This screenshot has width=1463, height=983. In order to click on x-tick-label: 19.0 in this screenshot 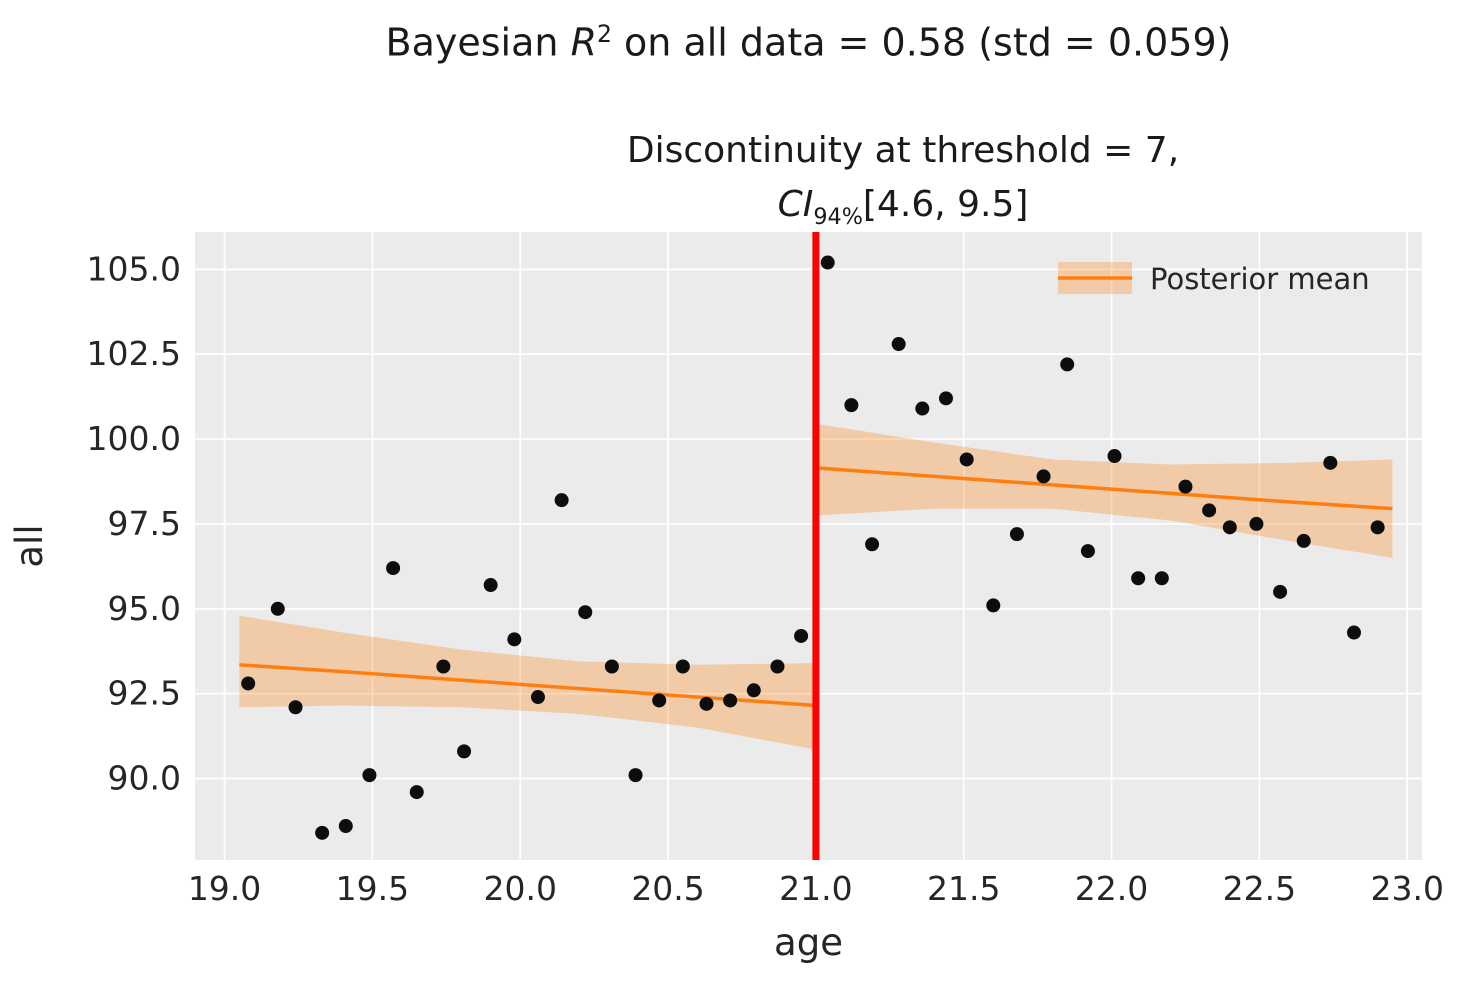, I will do `click(224, 888)`.